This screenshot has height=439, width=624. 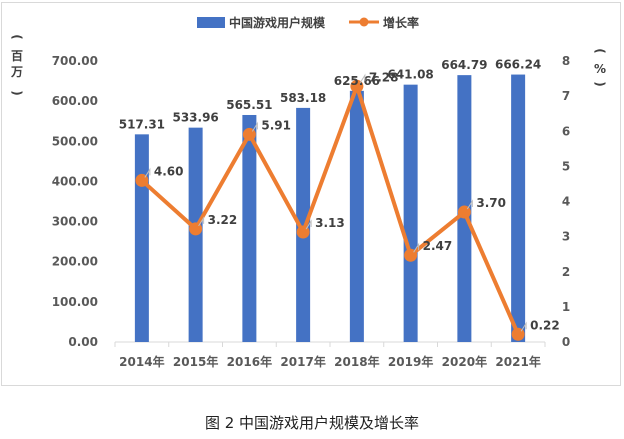 I want to click on right-axis-tick-label: 6, so click(x=566, y=131).